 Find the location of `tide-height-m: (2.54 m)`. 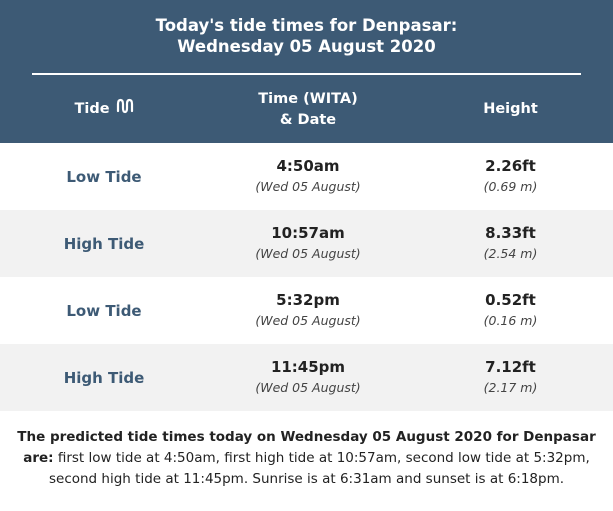

tide-height-m: (2.54 m) is located at coordinates (510, 253).